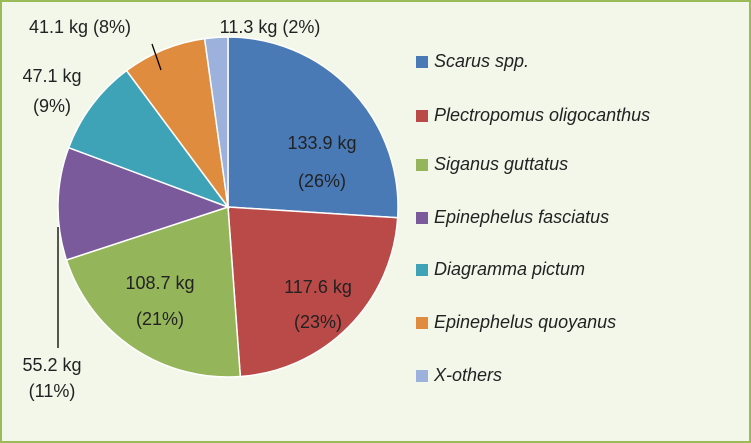  What do you see at coordinates (270, 27) in the screenshot?
I see `data-label: 11.3 kg (2%)` at bounding box center [270, 27].